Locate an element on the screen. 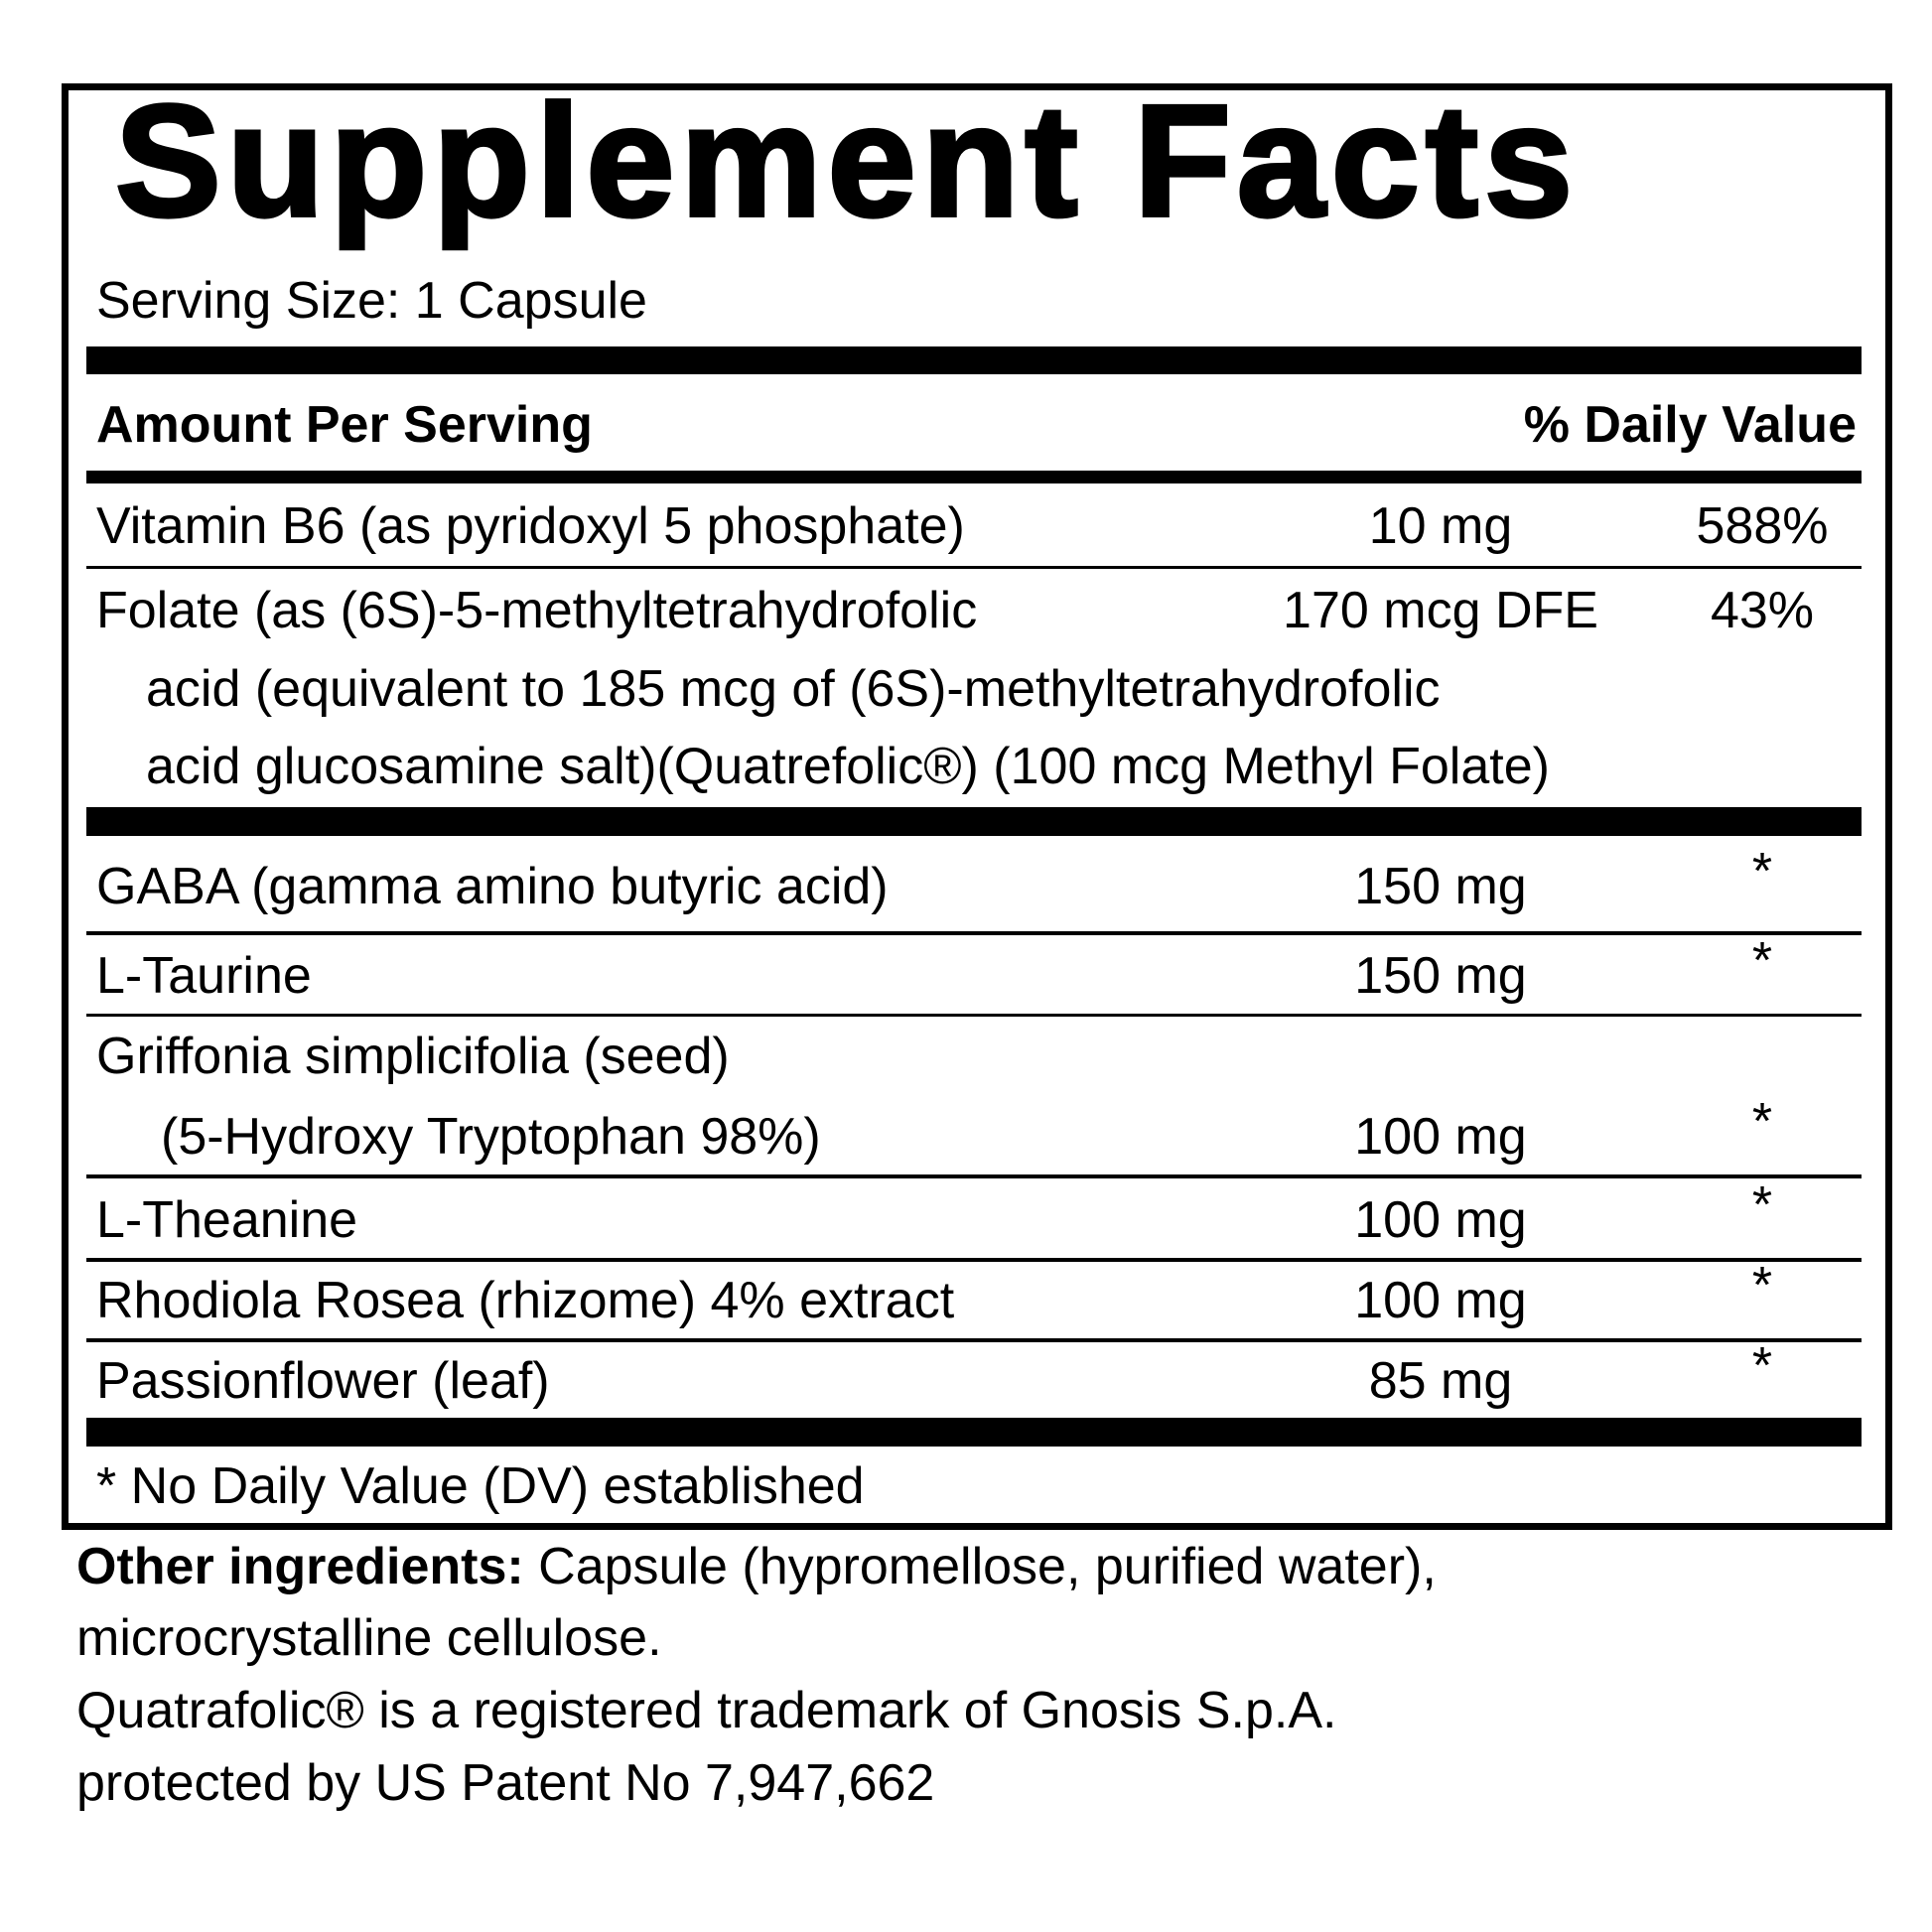 This screenshot has width=1932, height=1932. other-ingredients-label: Other ingredients: is located at coordinates (300, 1566).